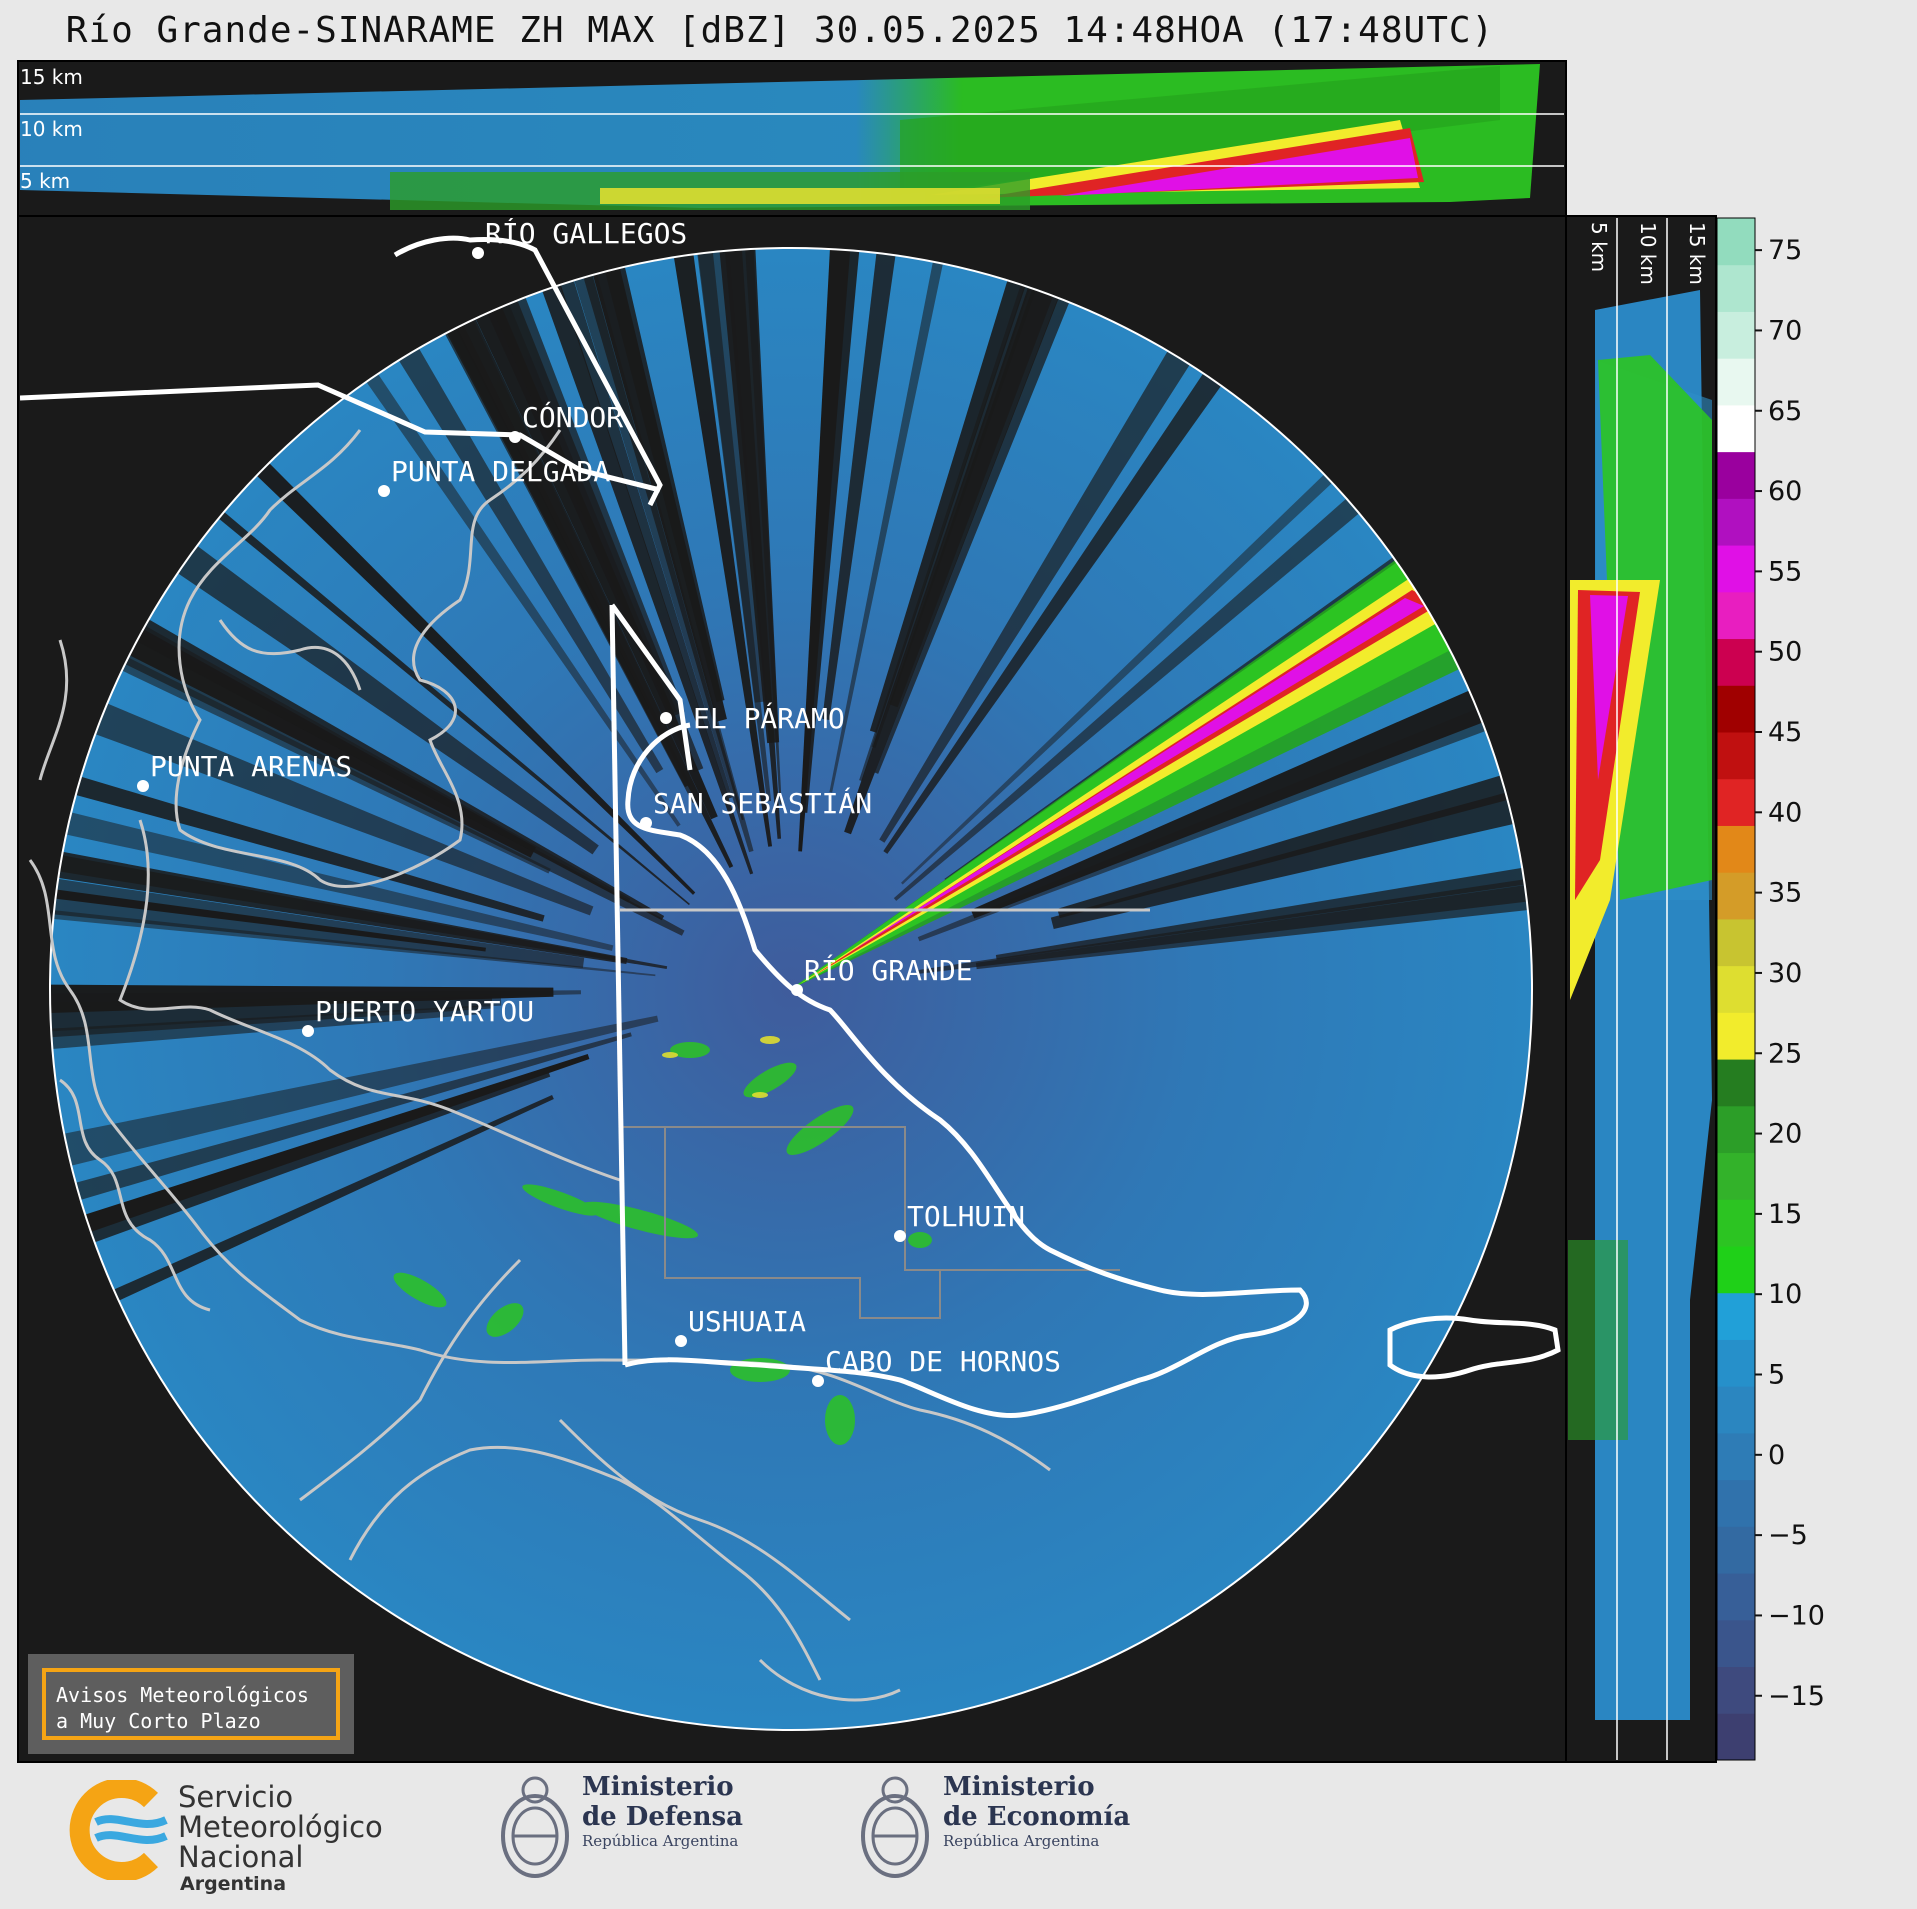 The height and width of the screenshot is (1909, 1917). I want to click on colorbar-frame, so click(1736, 989).